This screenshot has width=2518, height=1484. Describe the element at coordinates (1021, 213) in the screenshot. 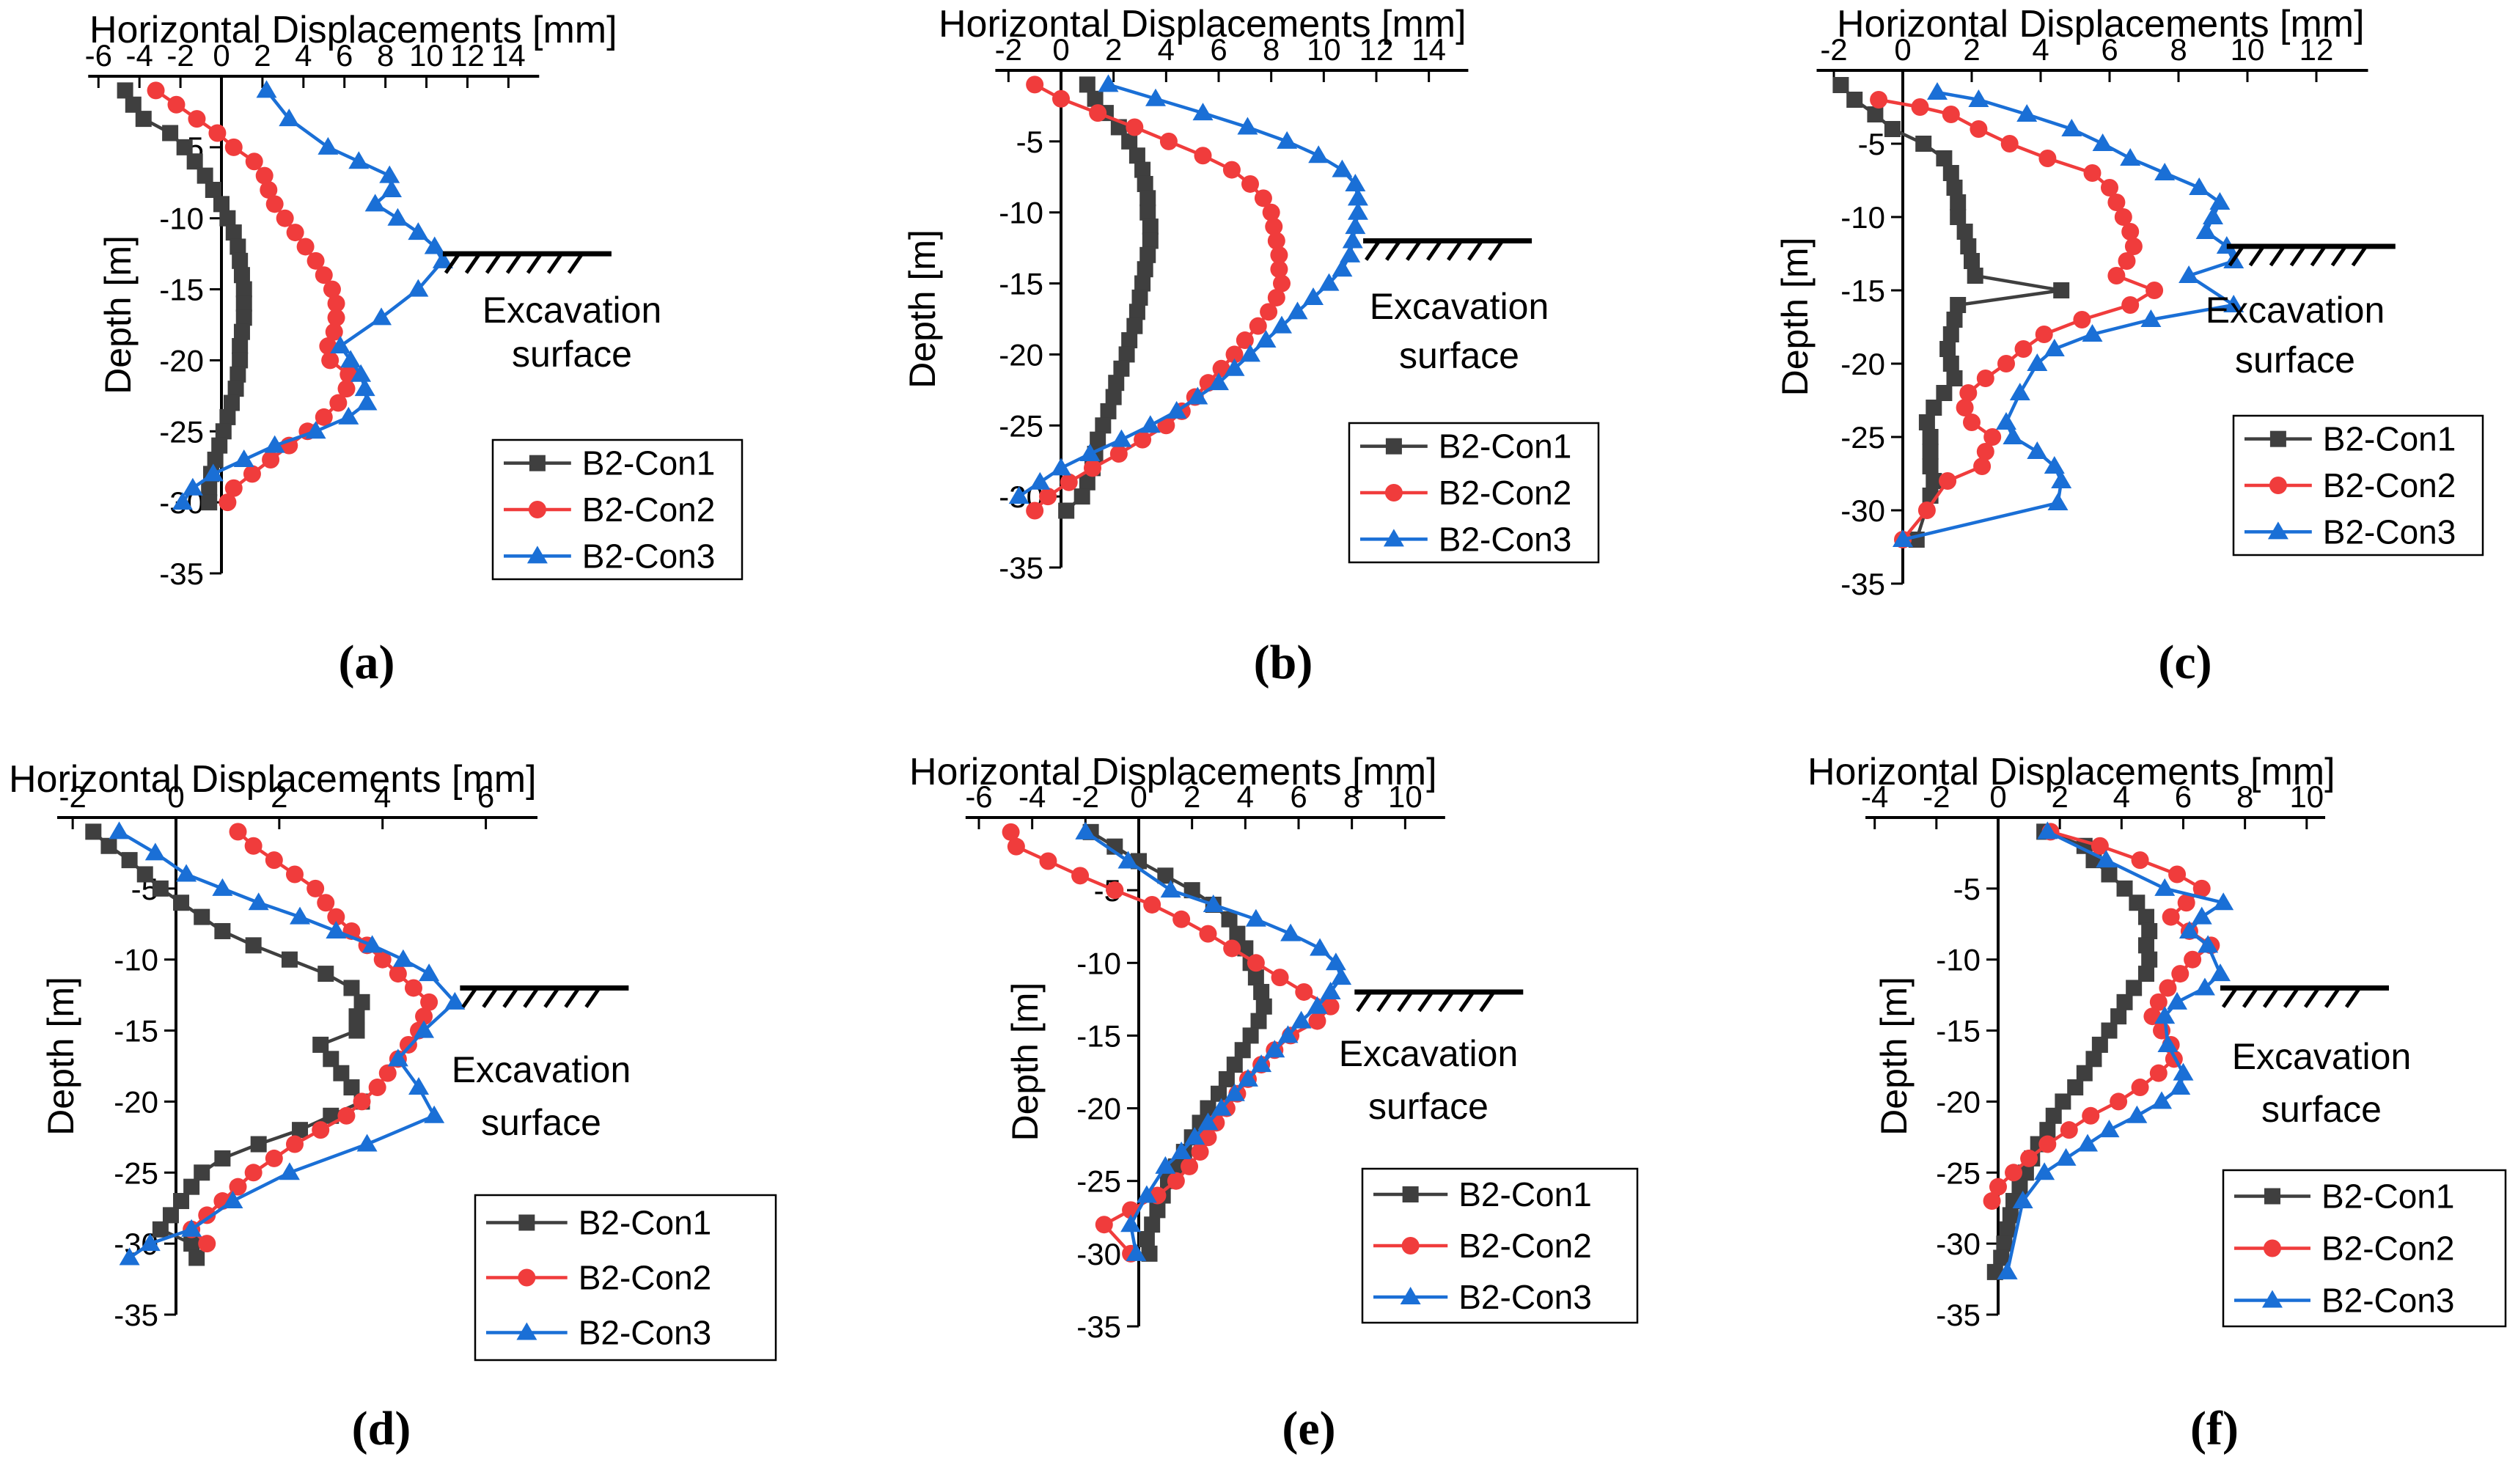

I see `y-tick-label: -10` at that location.